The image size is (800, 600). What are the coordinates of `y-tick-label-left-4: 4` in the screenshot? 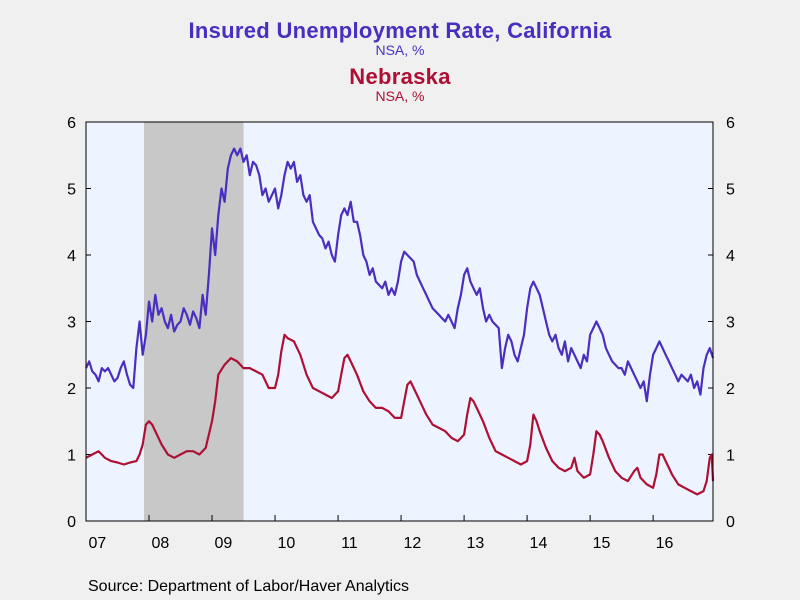 It's located at (71, 256).